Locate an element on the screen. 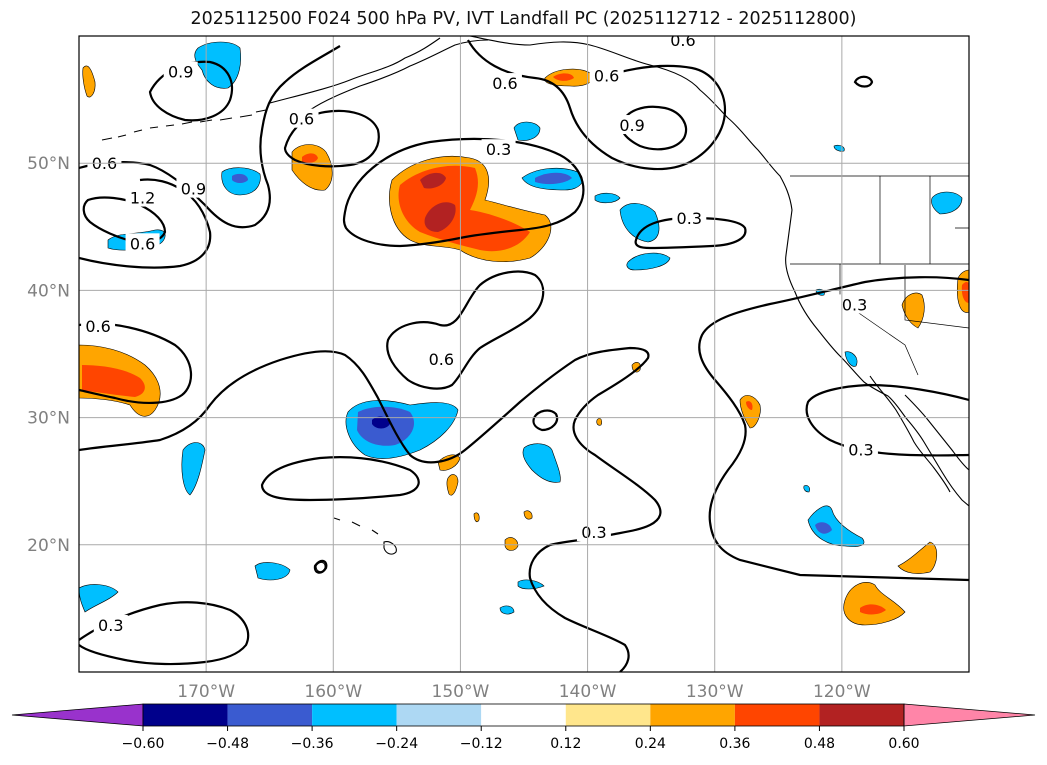  lat-tick-label: 50°N is located at coordinates (48, 164).